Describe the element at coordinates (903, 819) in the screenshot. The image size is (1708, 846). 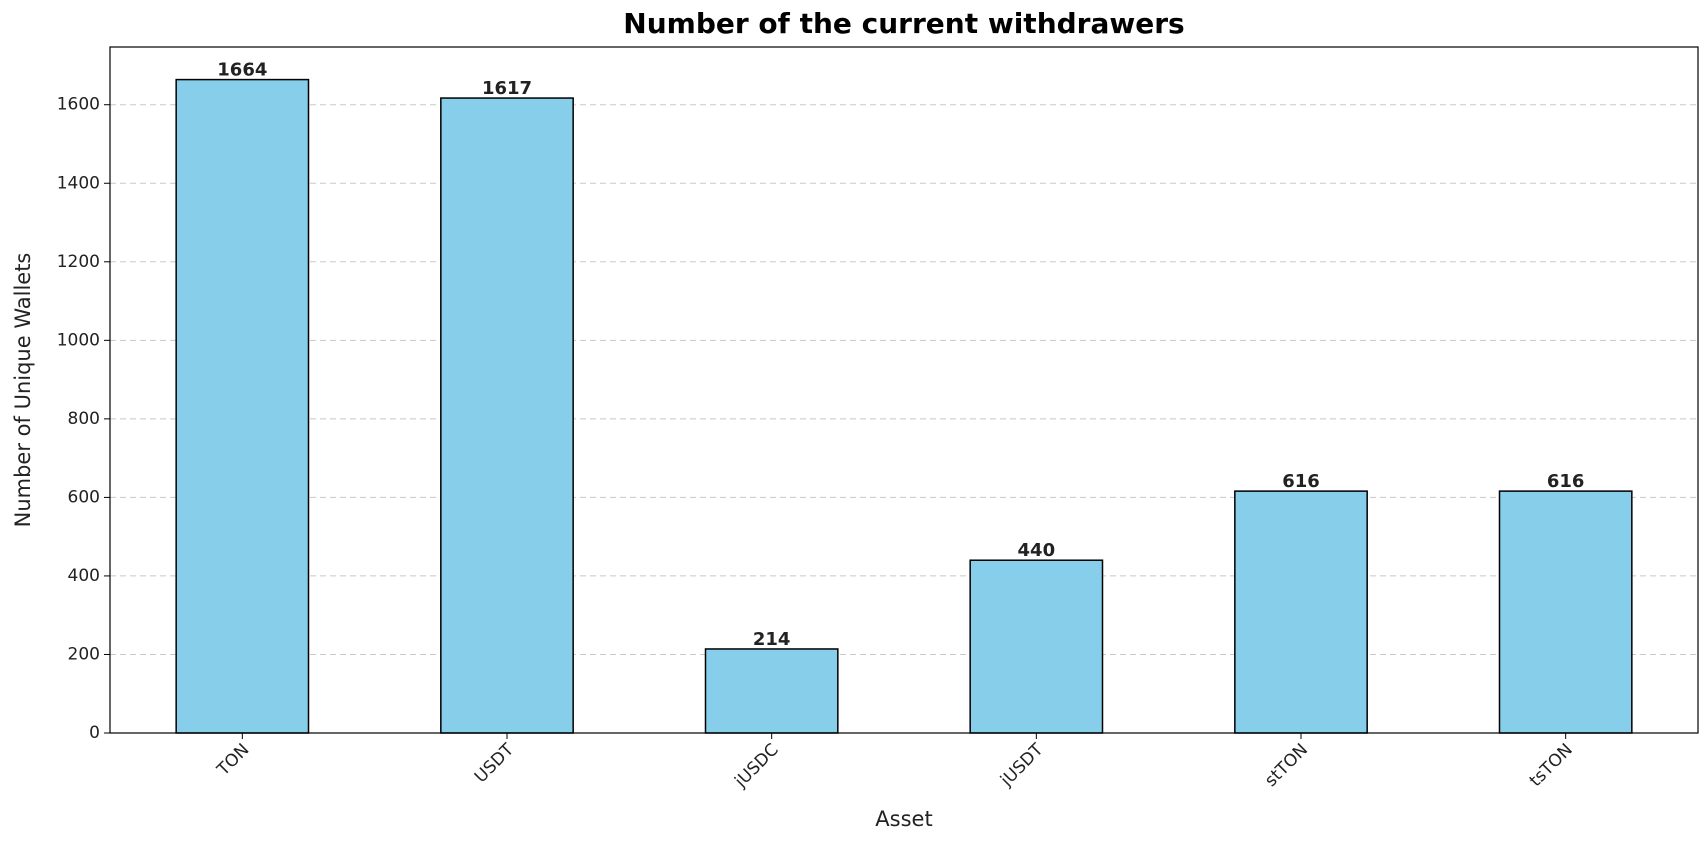
I see `x-axis-label: Asset` at that location.